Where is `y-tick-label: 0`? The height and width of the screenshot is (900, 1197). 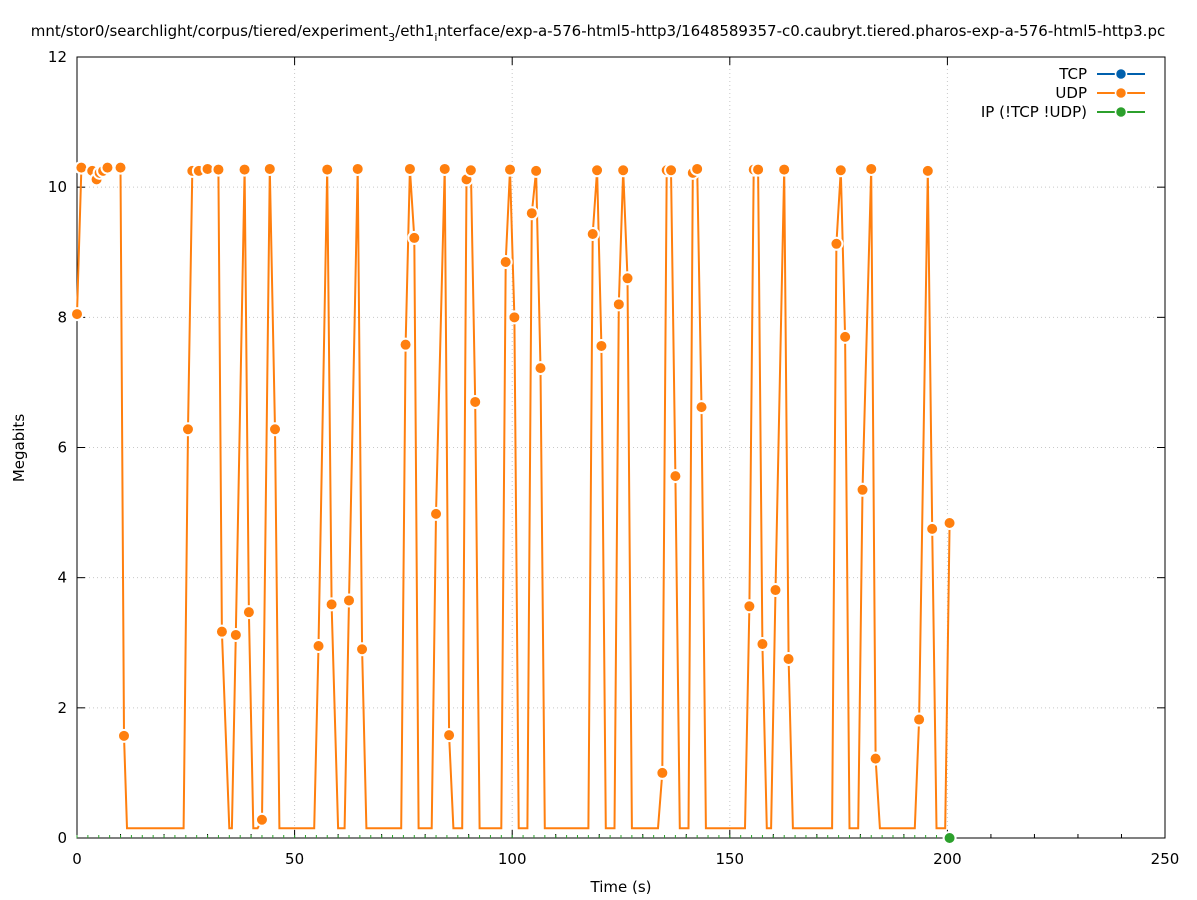
y-tick-label: 0 is located at coordinates (62, 838).